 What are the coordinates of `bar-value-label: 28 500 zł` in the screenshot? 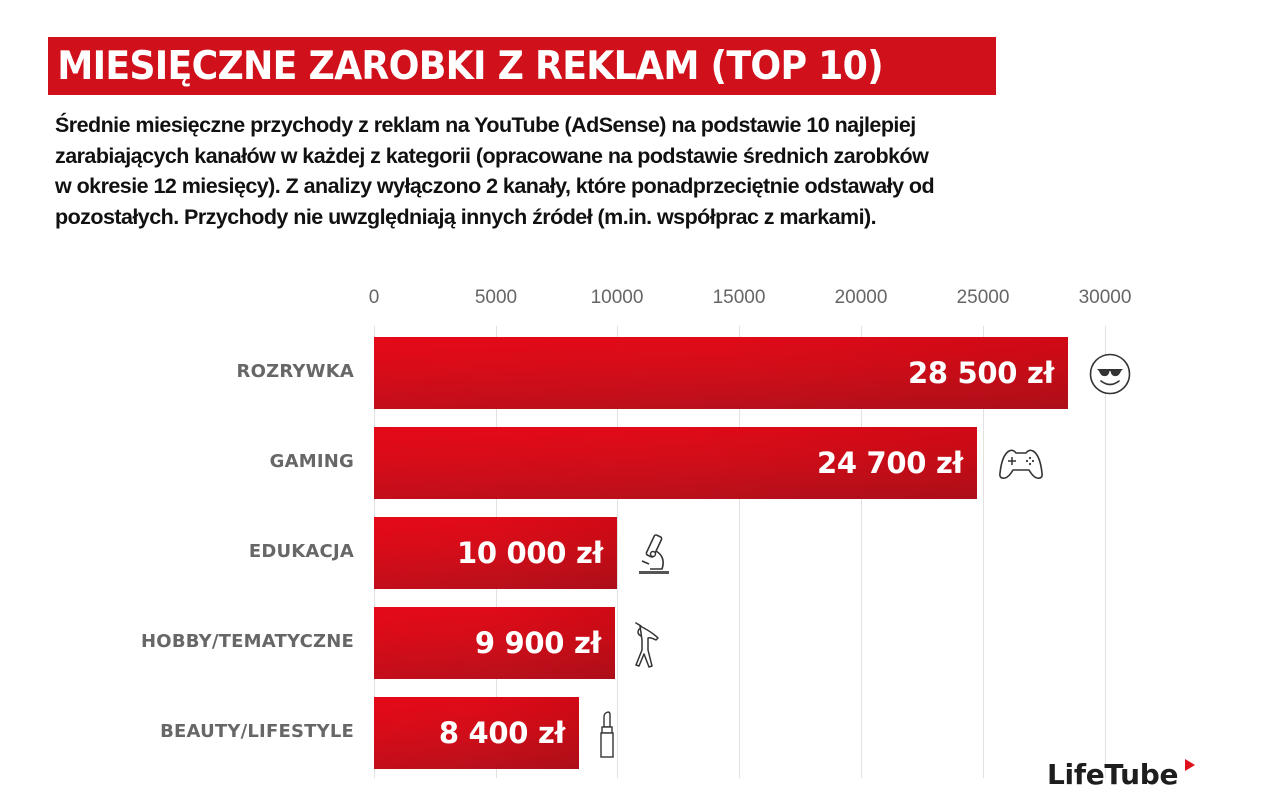 It's located at (980, 373).